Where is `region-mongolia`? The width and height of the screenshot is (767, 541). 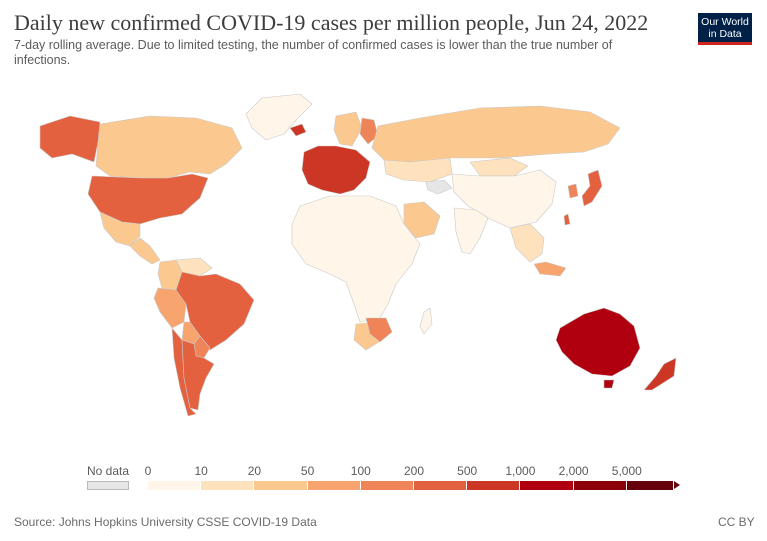 region-mongolia is located at coordinates (499, 167).